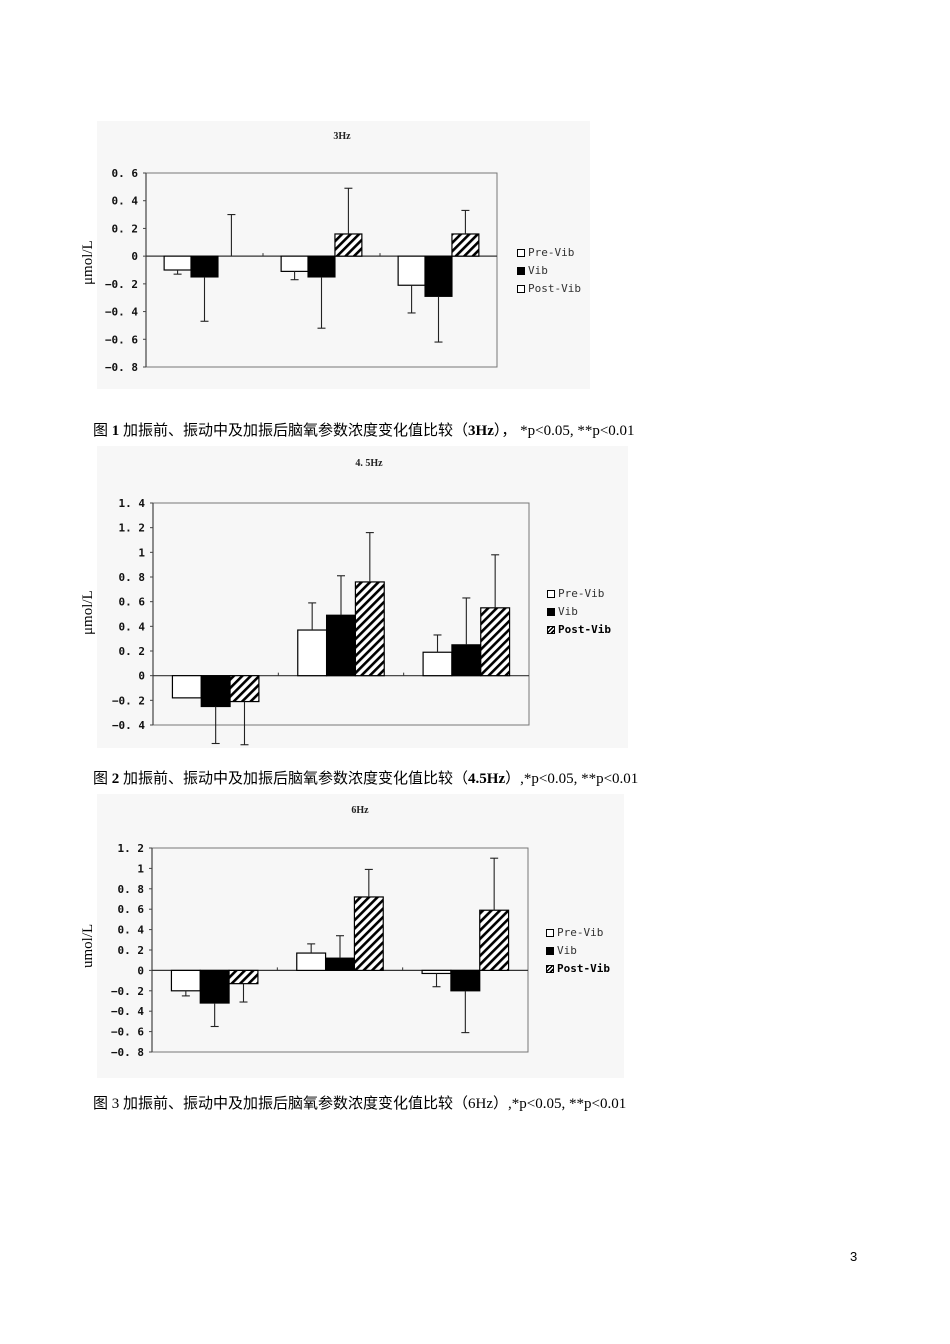 This screenshot has width=950, height=1344. Describe the element at coordinates (342, 136) in the screenshot. I see `chart-title: 3Hz` at that location.